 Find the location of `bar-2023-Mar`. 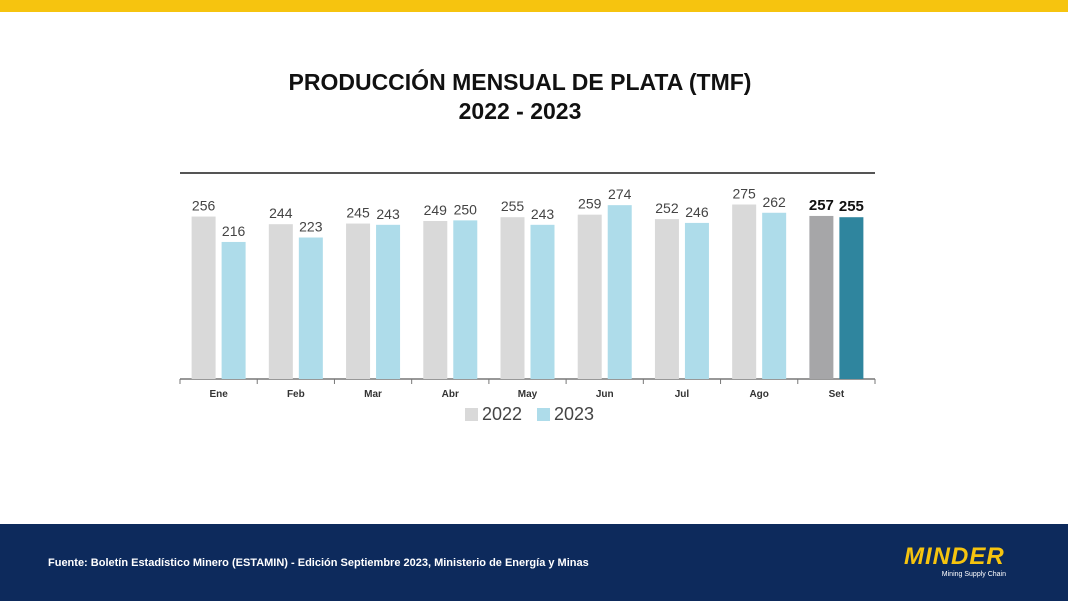

bar-2023-Mar is located at coordinates (388, 301).